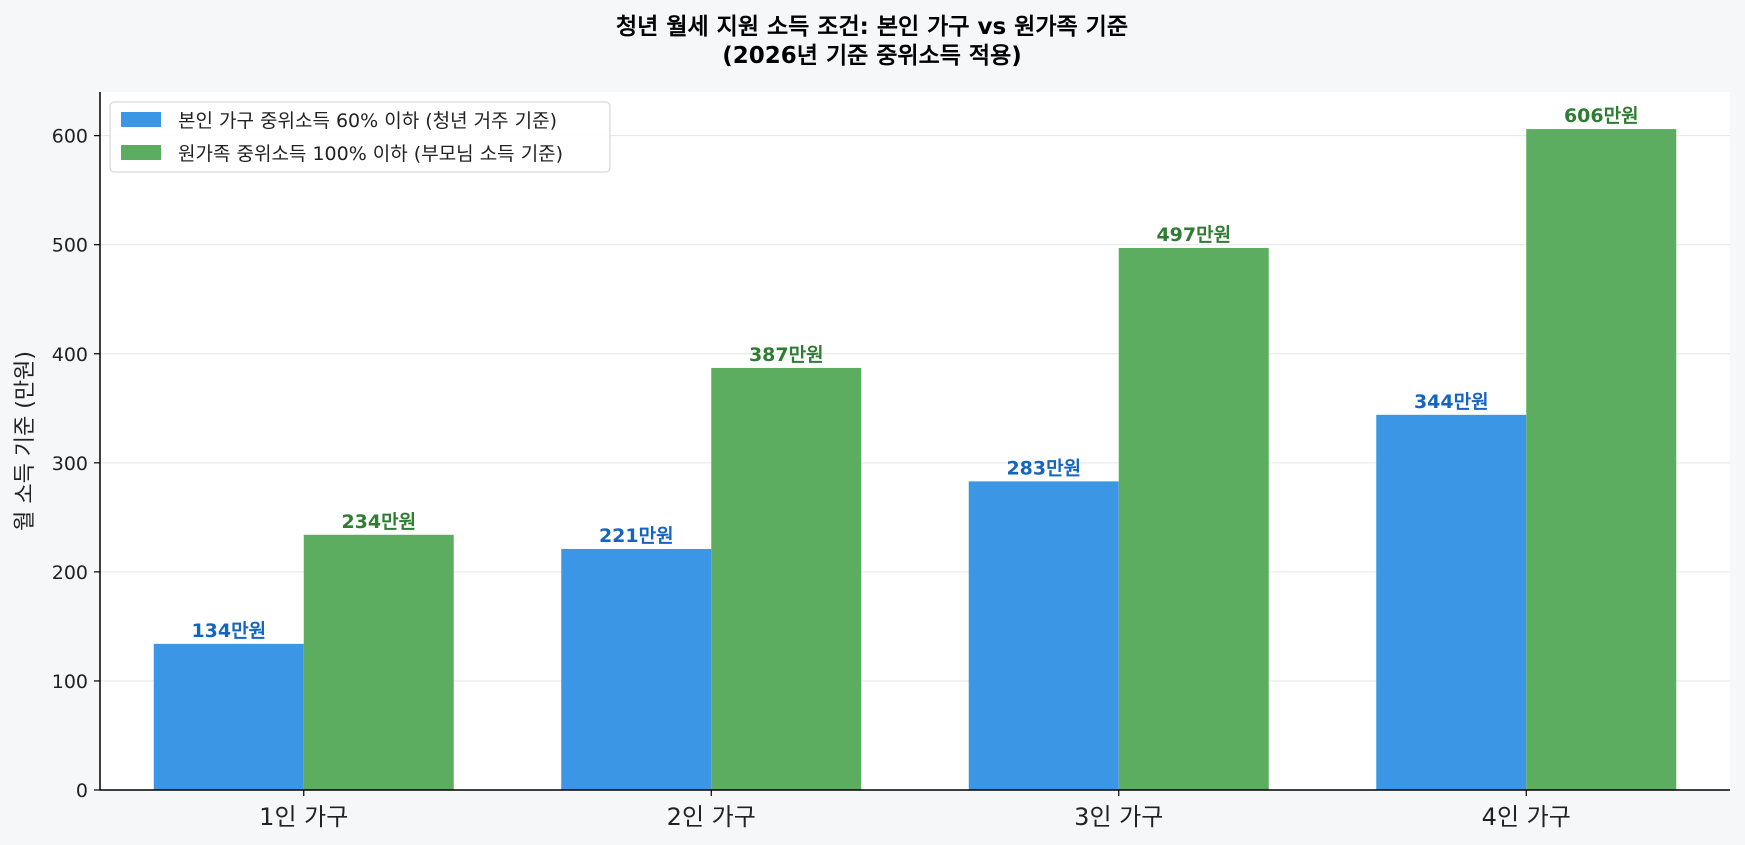  I want to click on legend-box, so click(360, 137).